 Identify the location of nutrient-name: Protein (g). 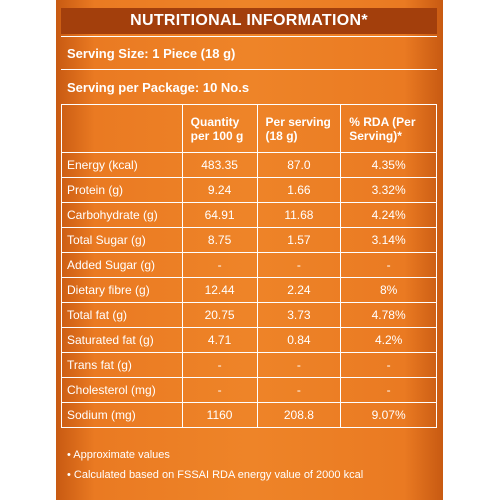
(122, 190).